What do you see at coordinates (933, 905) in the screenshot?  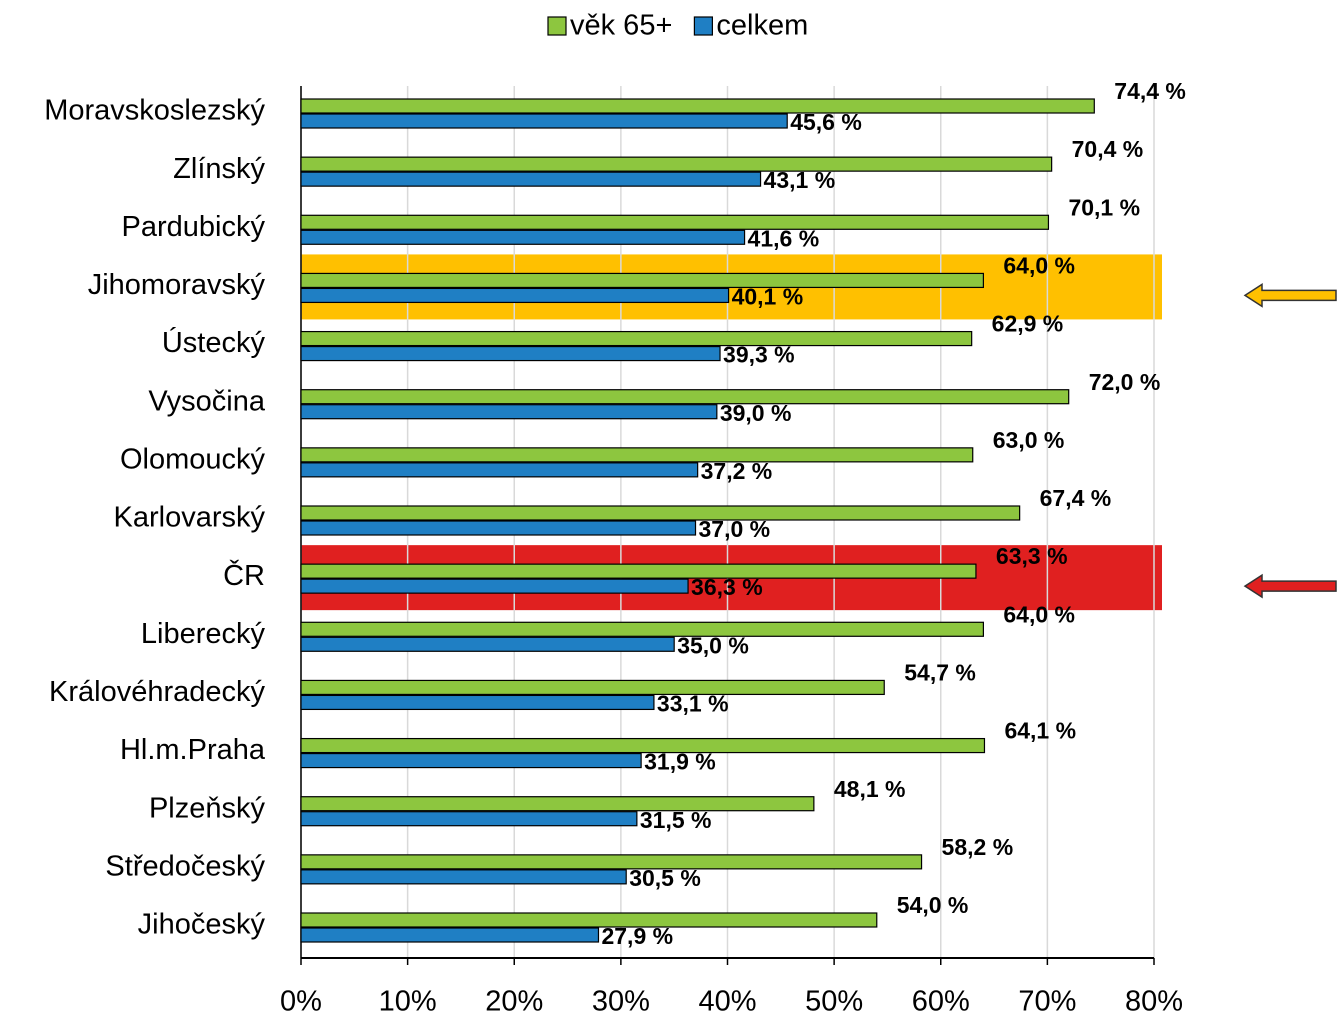 I see `data-label: 54,0 %` at bounding box center [933, 905].